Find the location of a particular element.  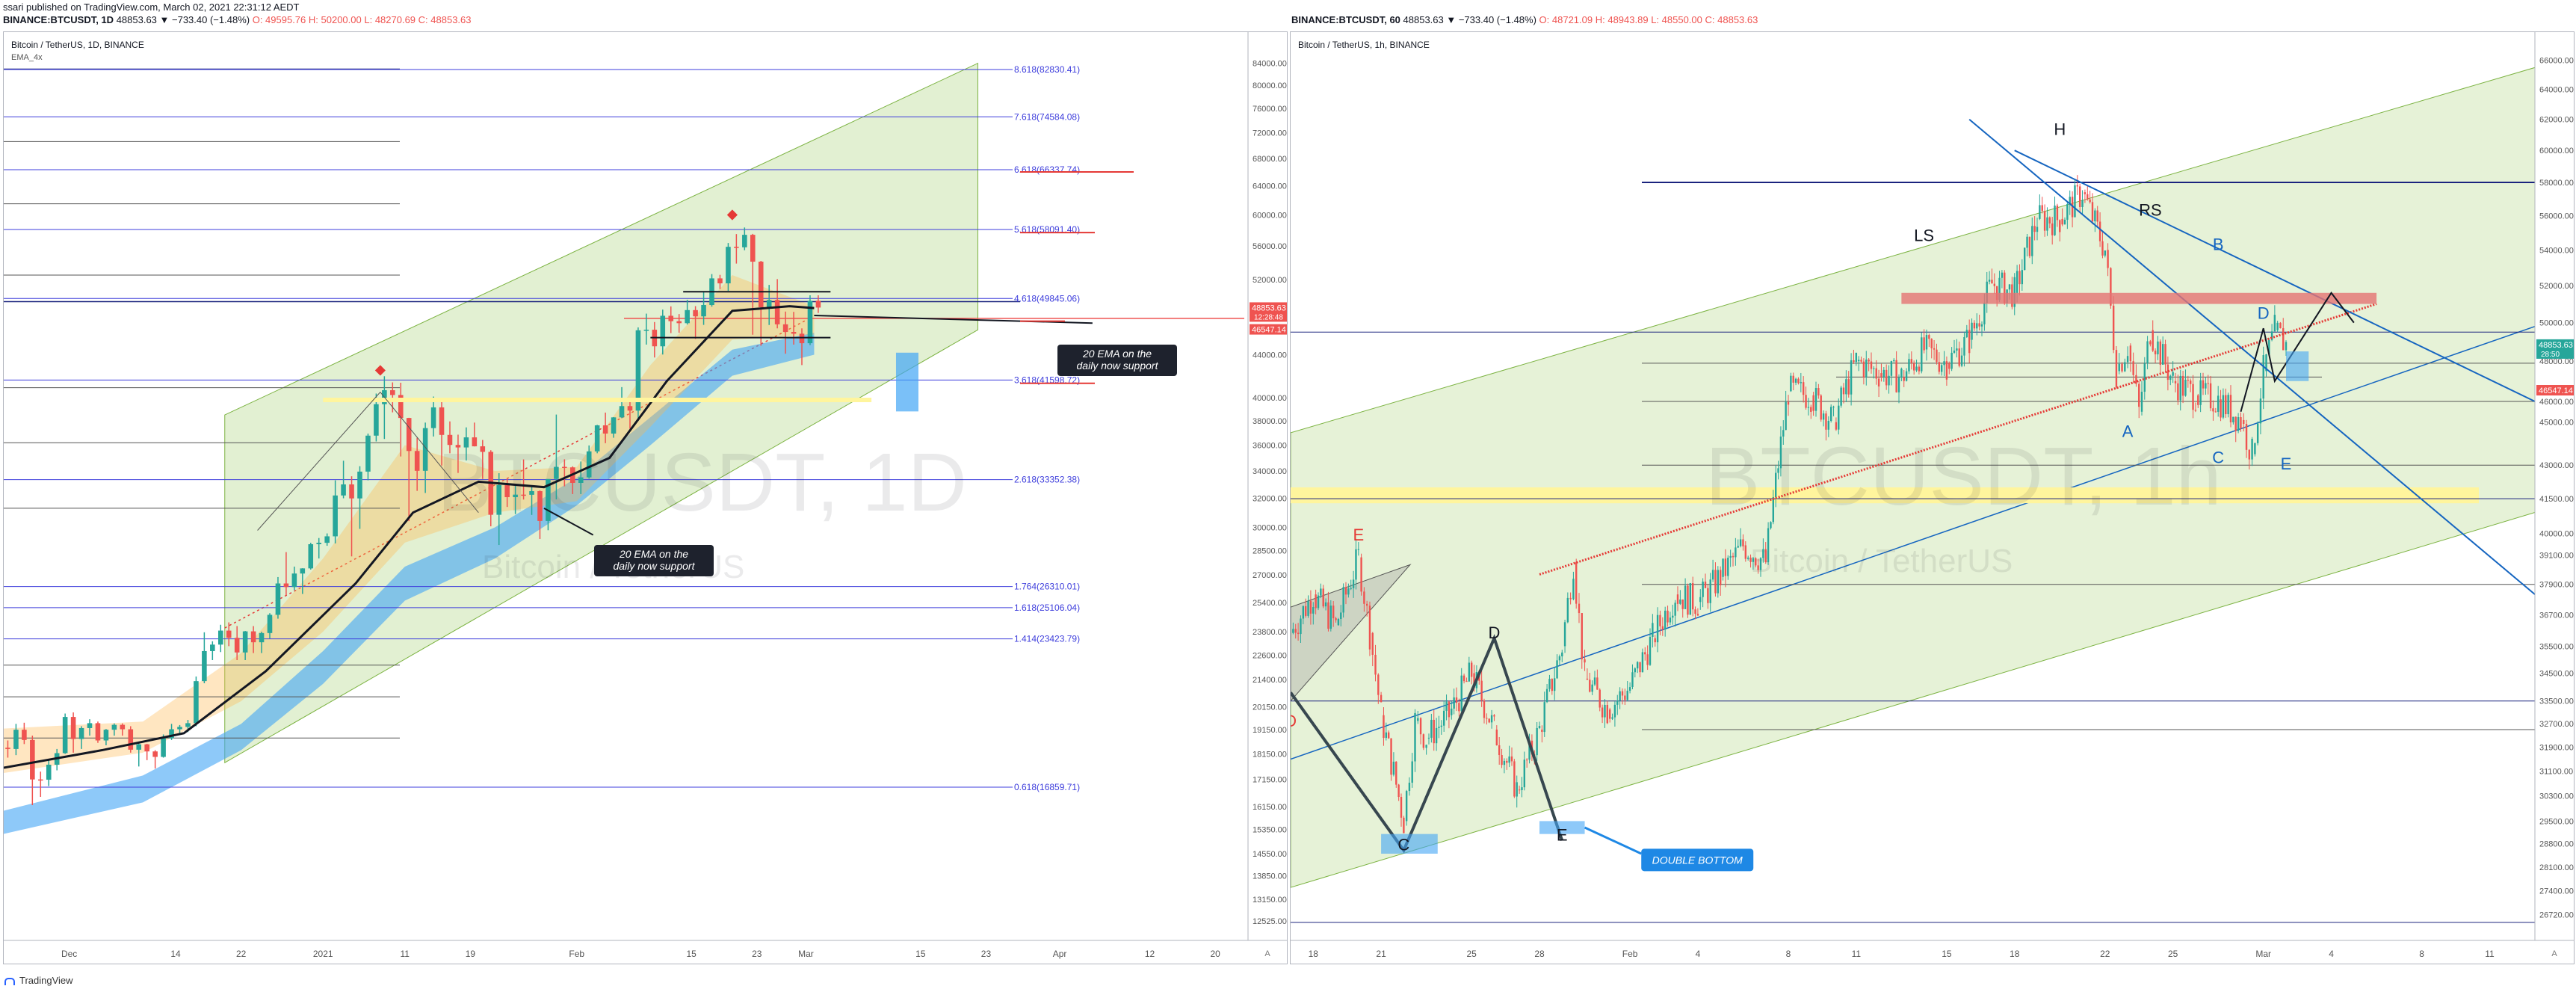

right-open: O: 48721.09 is located at coordinates (1566, 19).